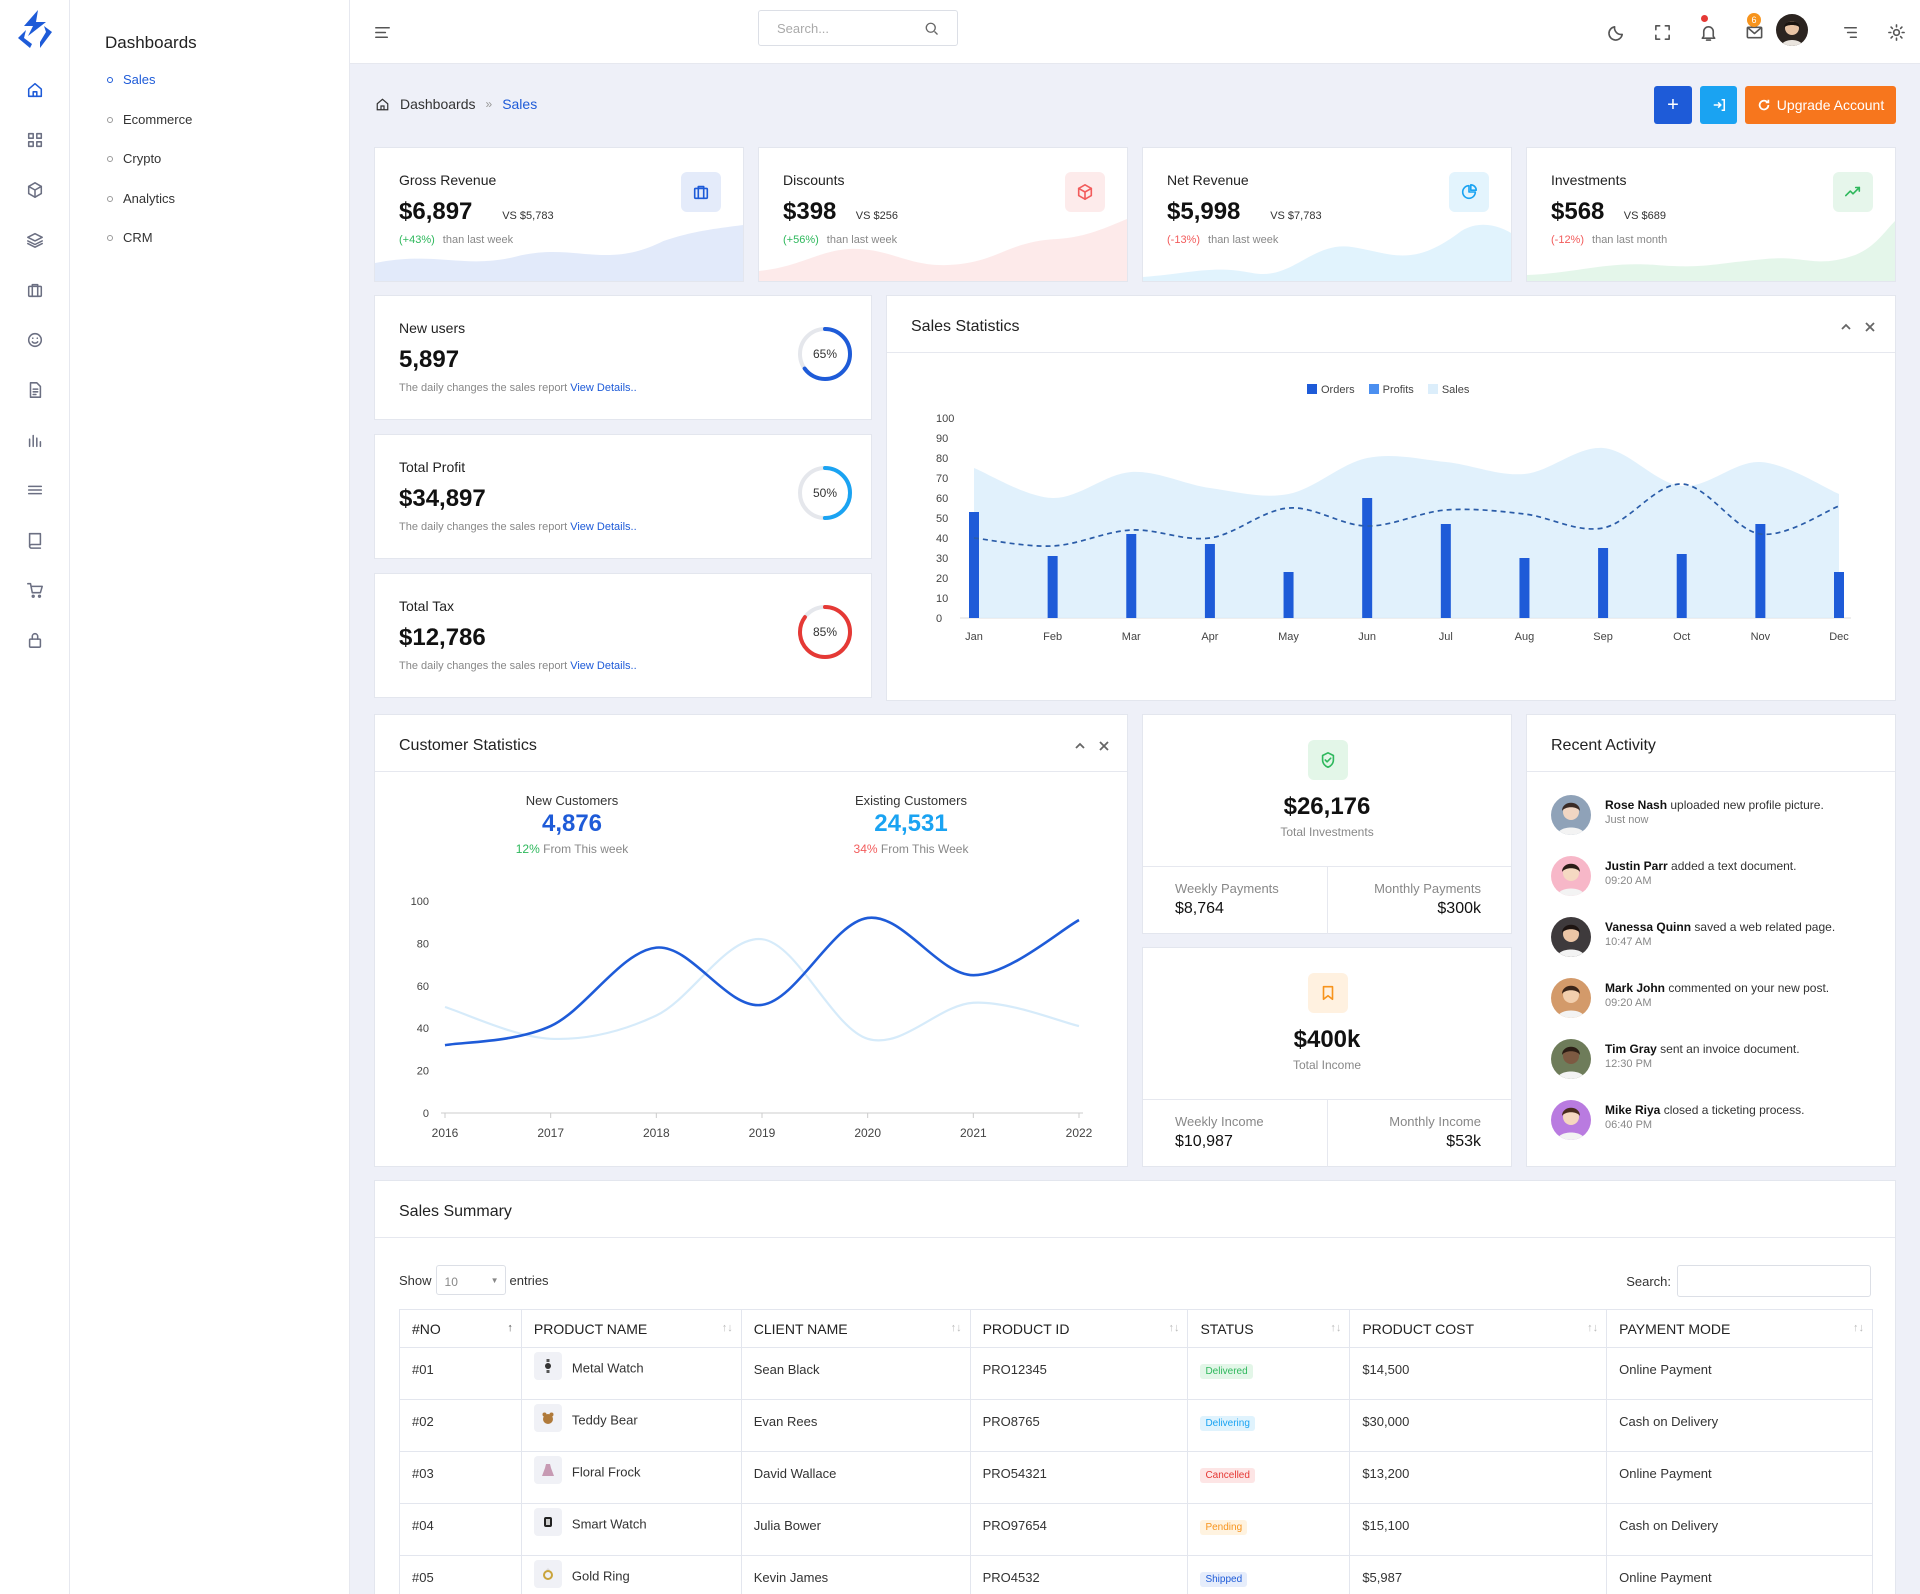 The height and width of the screenshot is (1594, 1920). I want to click on stat-value: $5,998, so click(1204, 211).